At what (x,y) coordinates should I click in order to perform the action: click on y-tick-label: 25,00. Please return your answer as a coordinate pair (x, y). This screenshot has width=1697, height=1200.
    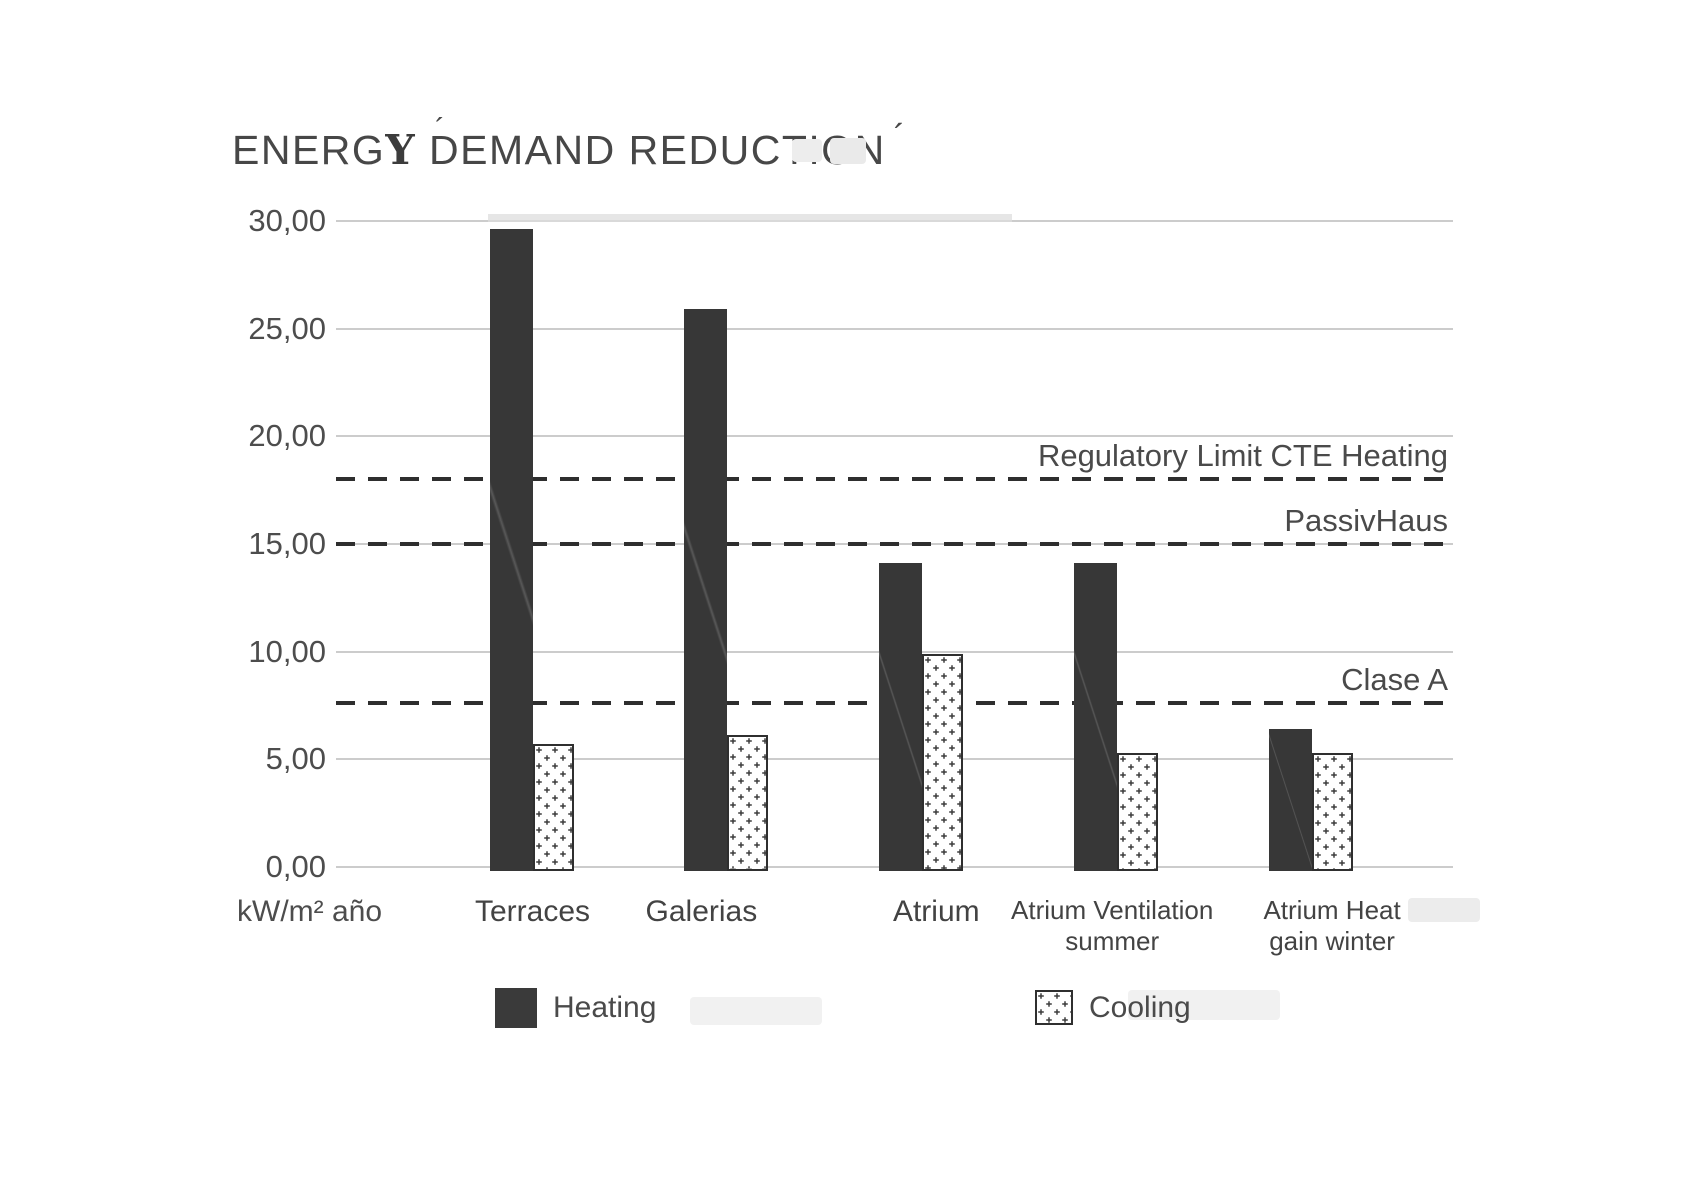
    Looking at the image, I should click on (287, 328).